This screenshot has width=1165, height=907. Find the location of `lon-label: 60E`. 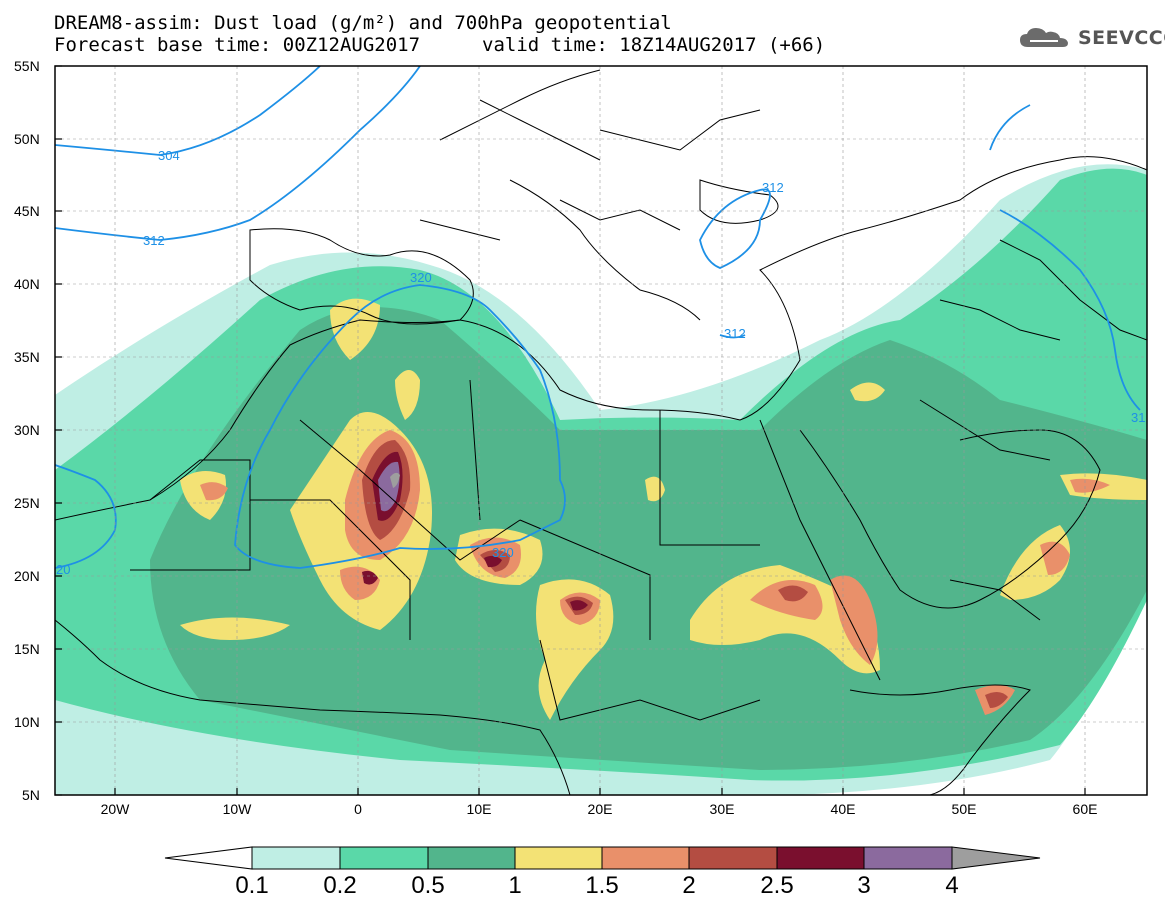

lon-label: 60E is located at coordinates (1085, 809).